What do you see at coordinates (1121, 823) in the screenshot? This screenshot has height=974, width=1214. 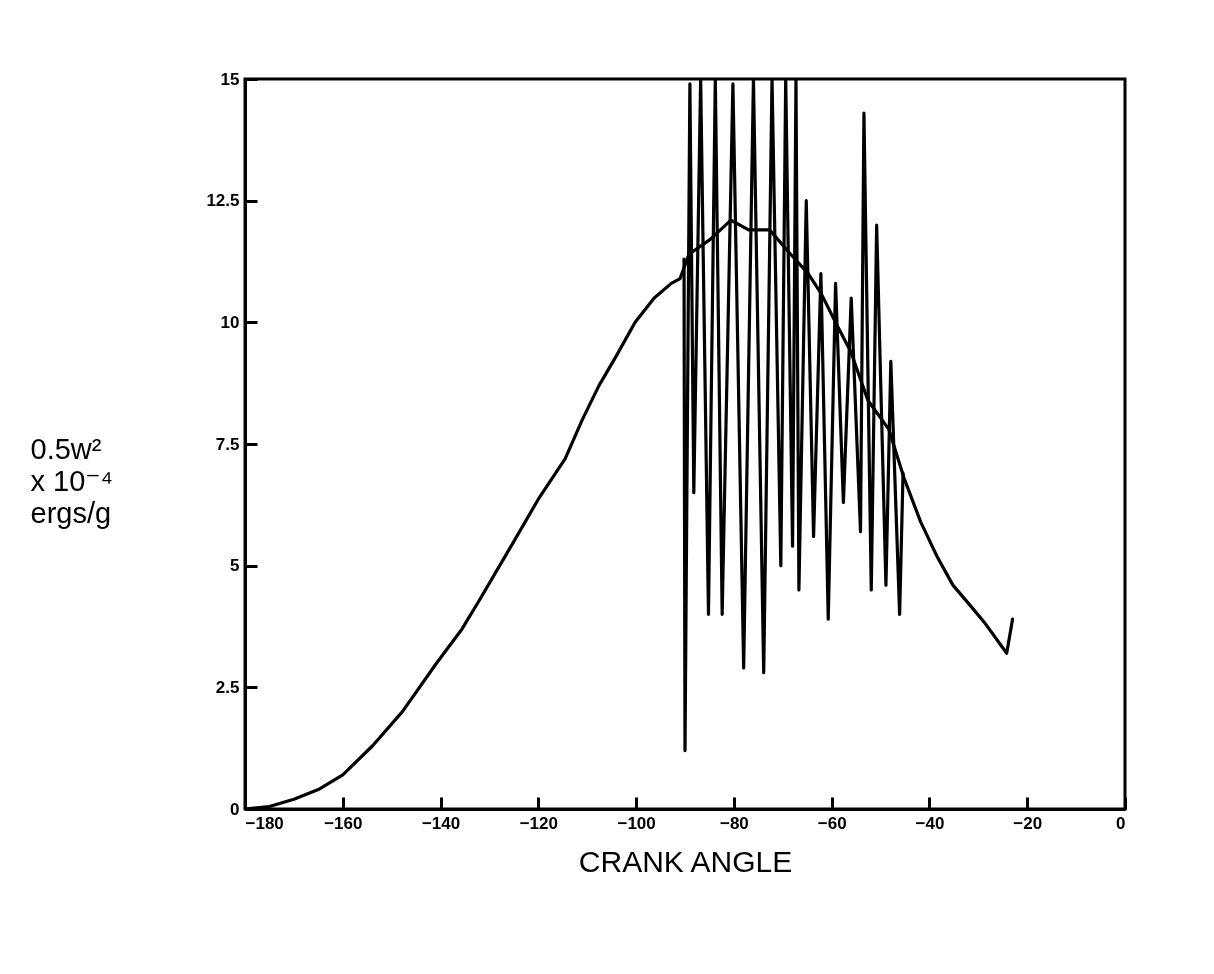 I see `x-tick-label: 0` at bounding box center [1121, 823].